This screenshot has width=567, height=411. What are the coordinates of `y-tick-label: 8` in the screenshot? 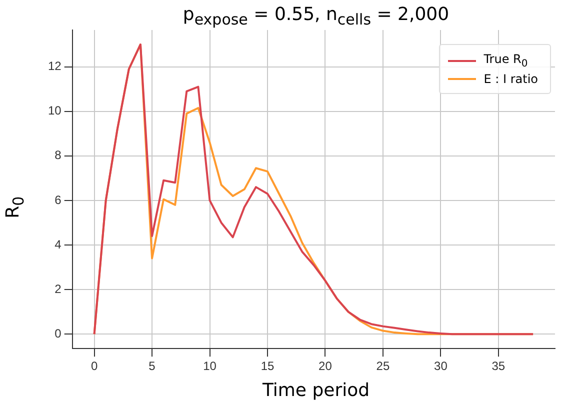 It's located at (58, 155).